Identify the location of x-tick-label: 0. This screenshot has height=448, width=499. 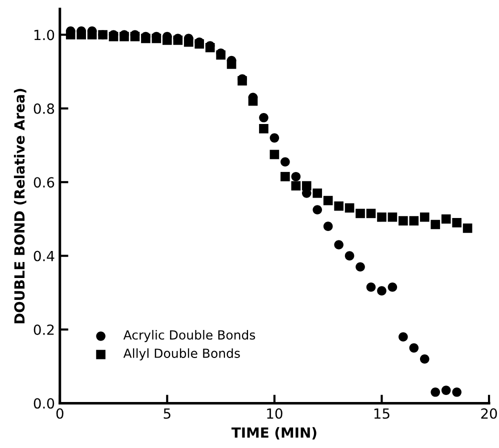
(60, 413).